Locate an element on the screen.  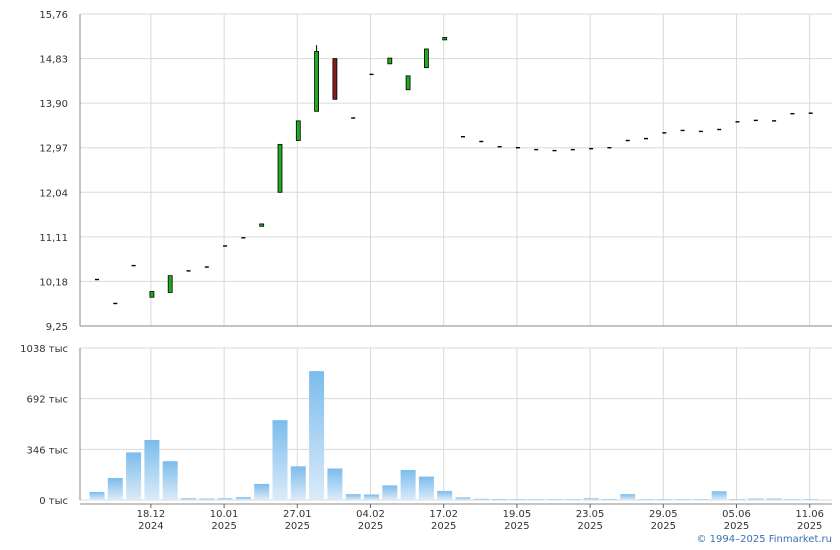
price-tick-label: 9,25 is located at coordinates (57, 327).